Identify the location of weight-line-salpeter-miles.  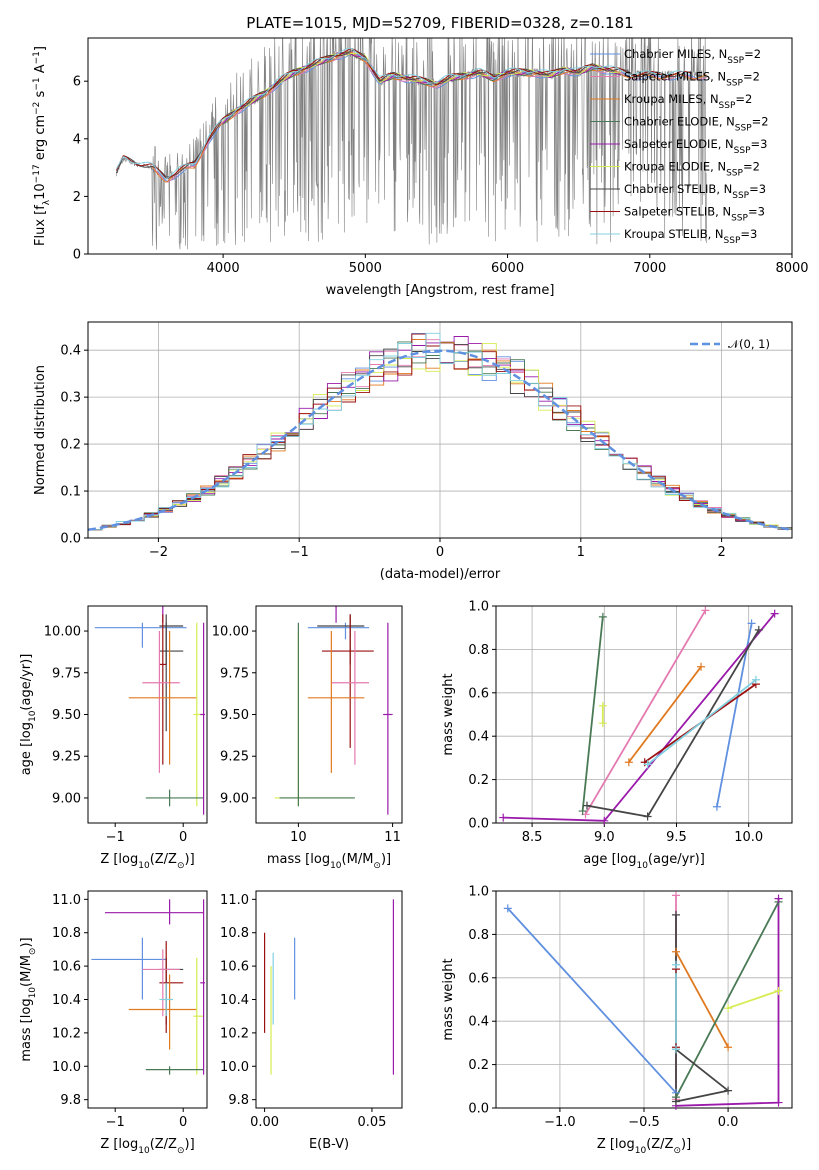
(645, 712).